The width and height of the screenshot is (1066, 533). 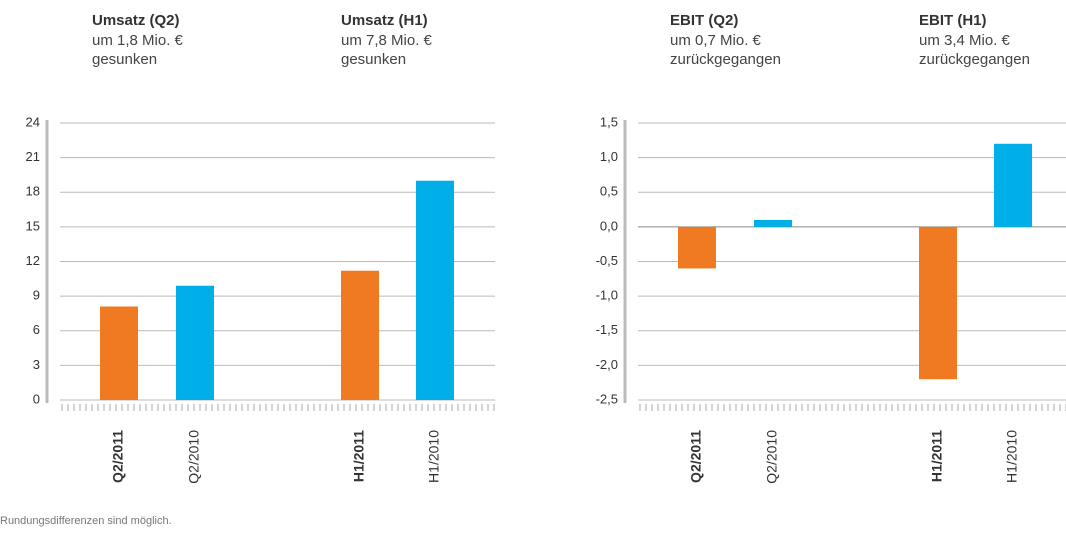 I want to click on y-tick-label: -2,5, so click(x=607, y=398).